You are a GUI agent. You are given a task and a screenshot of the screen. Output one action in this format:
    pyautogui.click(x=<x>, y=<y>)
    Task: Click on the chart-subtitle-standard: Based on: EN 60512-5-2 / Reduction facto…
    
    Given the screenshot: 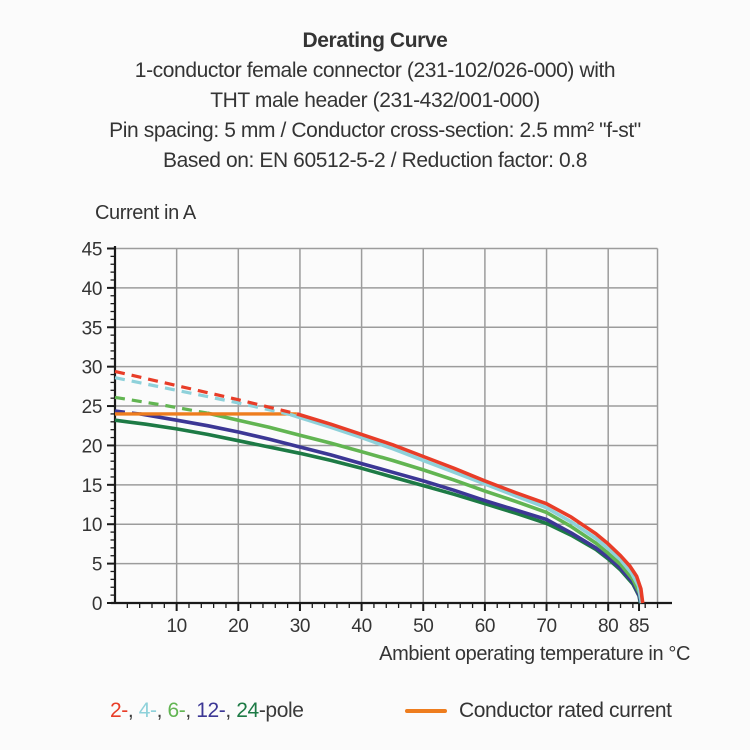 What is the action you would take?
    pyautogui.click(x=375, y=160)
    